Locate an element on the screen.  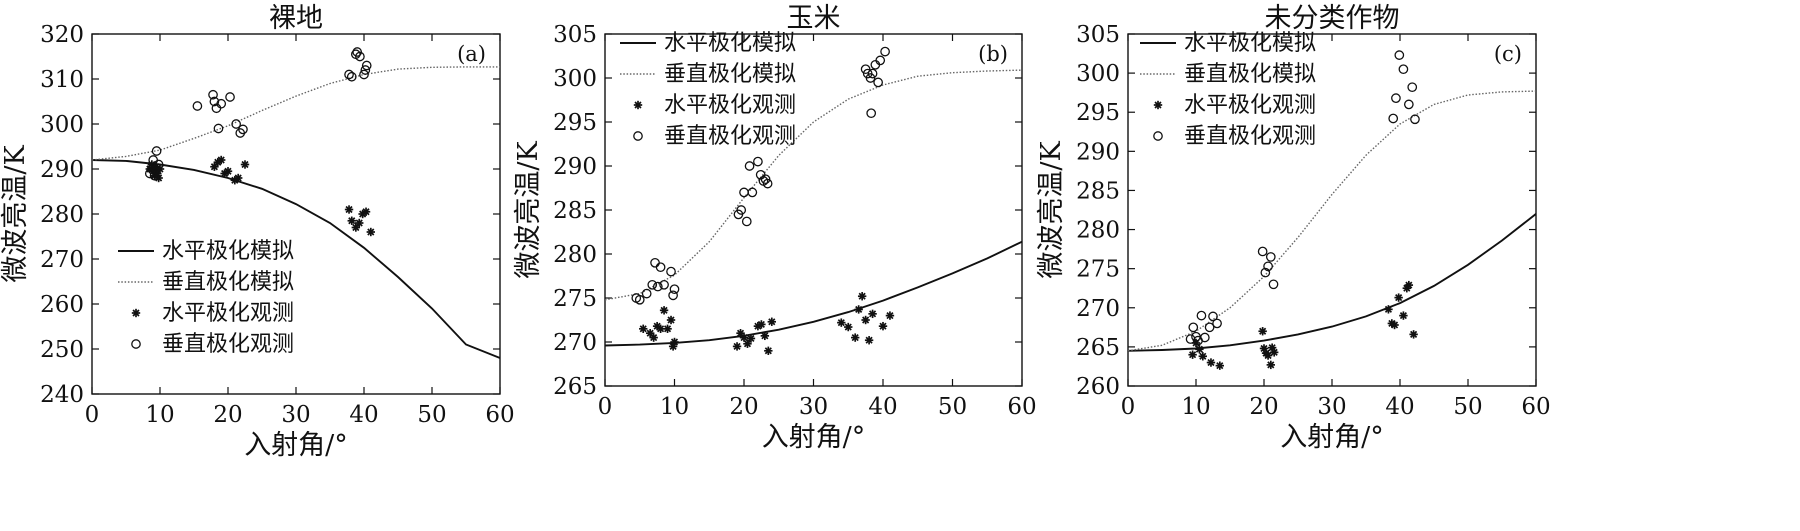
y-tick-label: 250 is located at coordinates (62, 350).